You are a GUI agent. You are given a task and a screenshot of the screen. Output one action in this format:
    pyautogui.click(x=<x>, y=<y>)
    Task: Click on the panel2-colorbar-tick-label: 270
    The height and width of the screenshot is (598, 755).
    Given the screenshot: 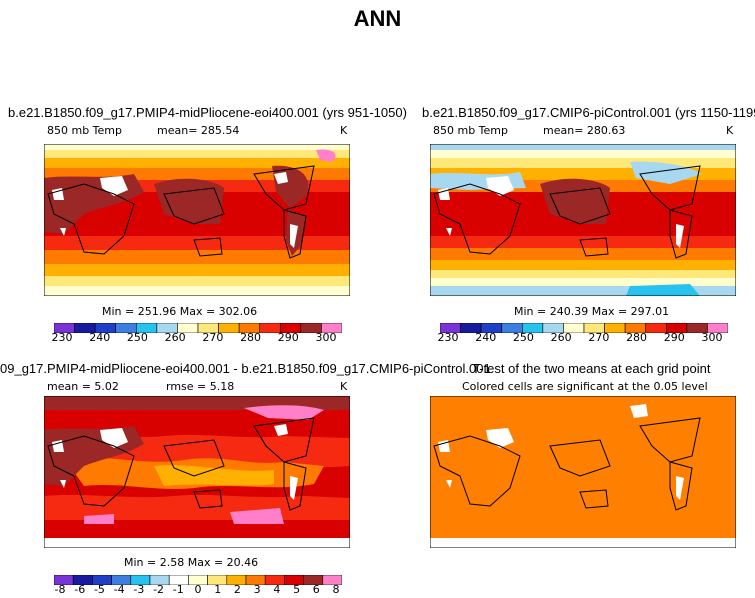 What is the action you would take?
    pyautogui.click(x=599, y=337)
    